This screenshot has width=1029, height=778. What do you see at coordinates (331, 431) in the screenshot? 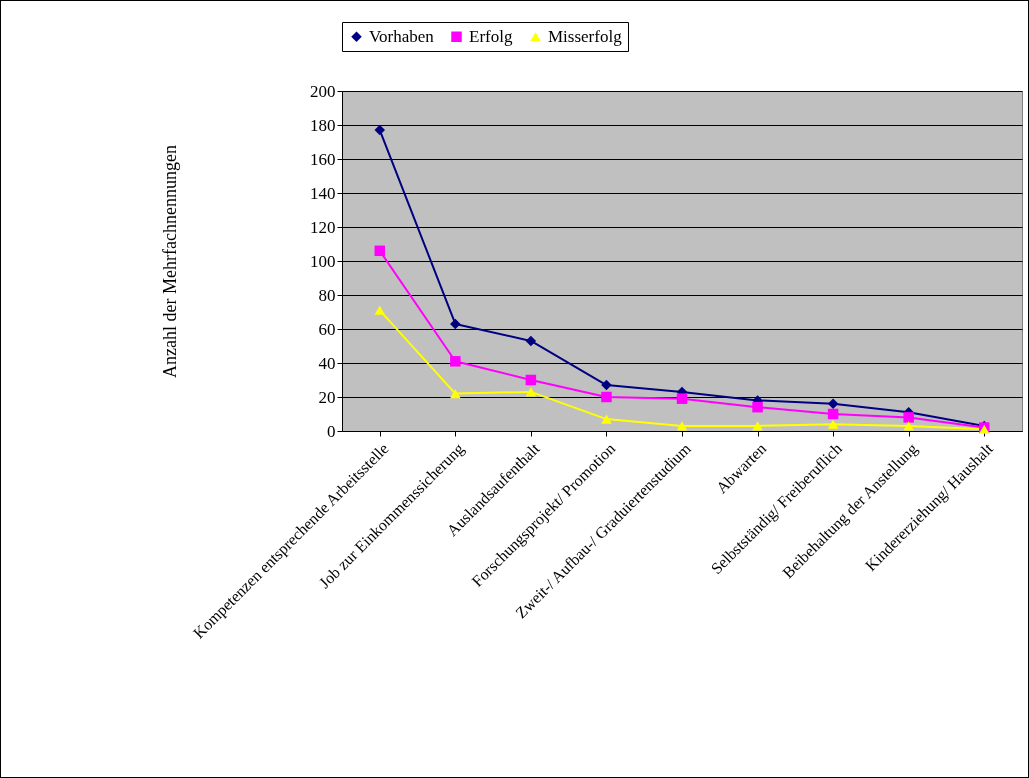
I see `y-tick-label: 0` at bounding box center [331, 431].